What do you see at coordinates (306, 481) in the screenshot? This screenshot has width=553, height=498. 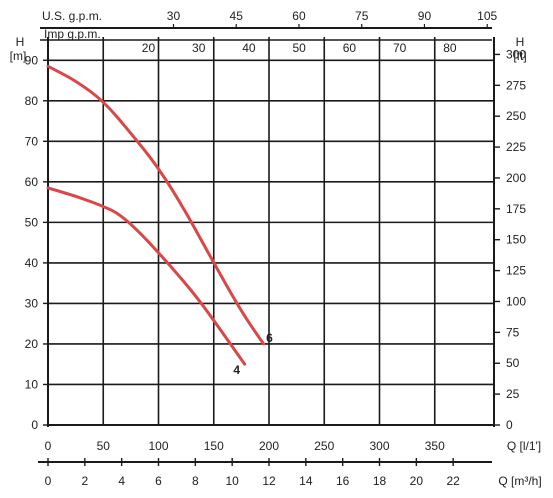 I see `m3h-tick-label: 14` at bounding box center [306, 481].